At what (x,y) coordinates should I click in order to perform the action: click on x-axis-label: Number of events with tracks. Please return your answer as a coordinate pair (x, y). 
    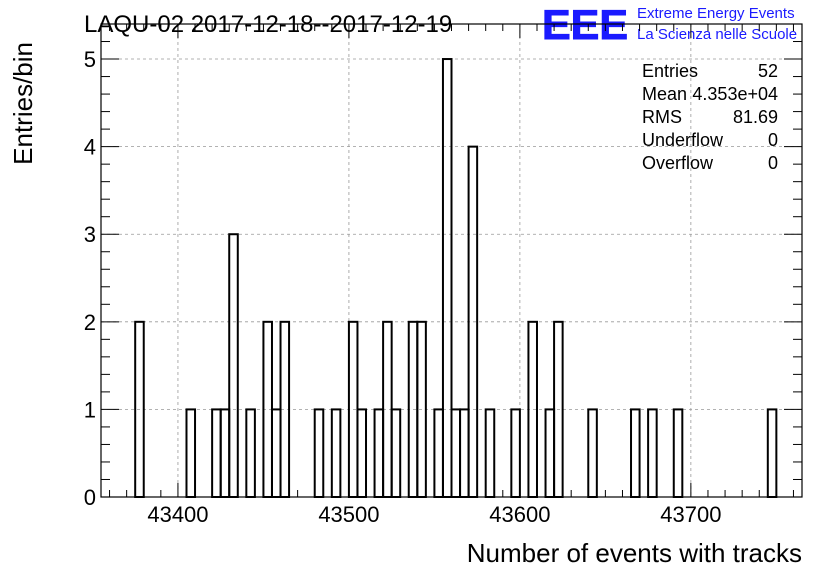
    Looking at the image, I should click on (634, 553).